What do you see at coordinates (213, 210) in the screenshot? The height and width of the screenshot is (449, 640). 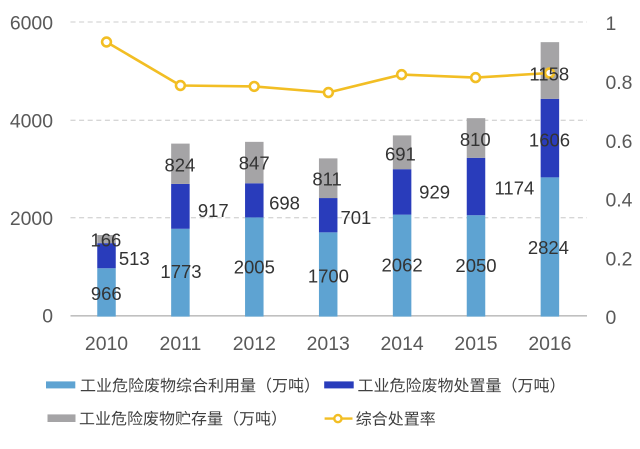 I see `svg-text: 917` at bounding box center [213, 210].